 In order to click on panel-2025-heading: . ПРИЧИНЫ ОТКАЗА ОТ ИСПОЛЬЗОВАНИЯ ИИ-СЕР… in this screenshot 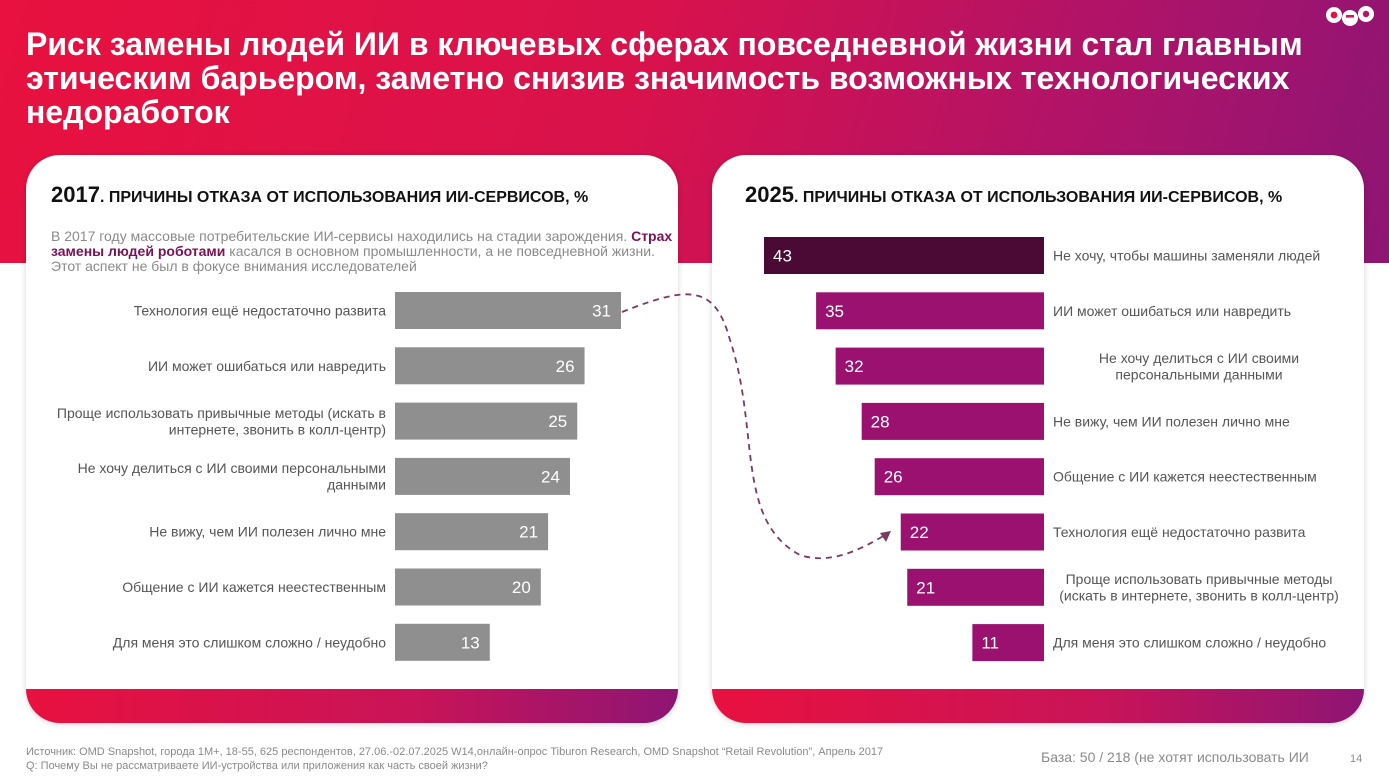, I will do `click(1038, 197)`.